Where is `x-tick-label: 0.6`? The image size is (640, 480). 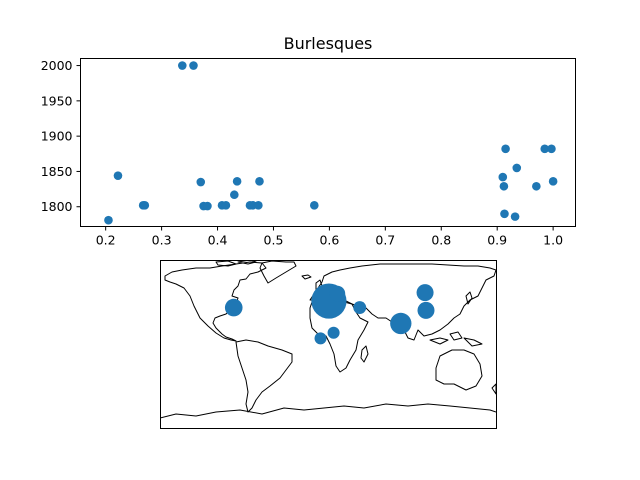
x-tick-label: 0.6 is located at coordinates (329, 240).